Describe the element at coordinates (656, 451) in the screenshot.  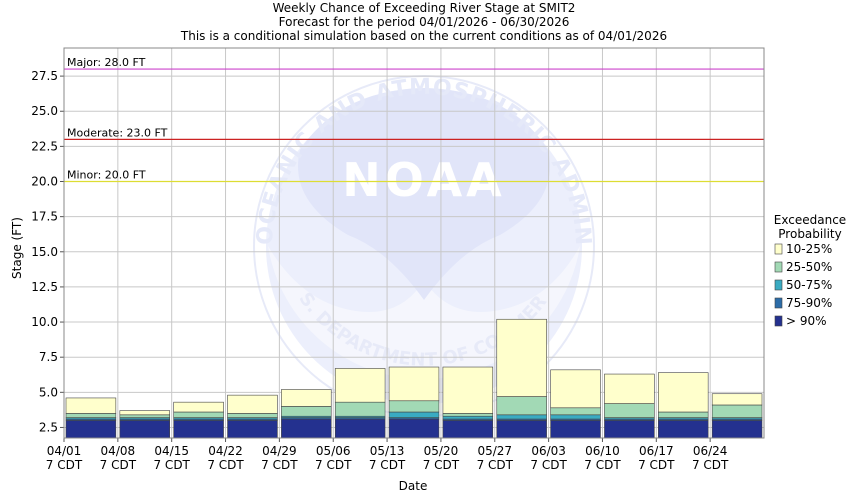
I see `x-tick-label: 06/17` at that location.